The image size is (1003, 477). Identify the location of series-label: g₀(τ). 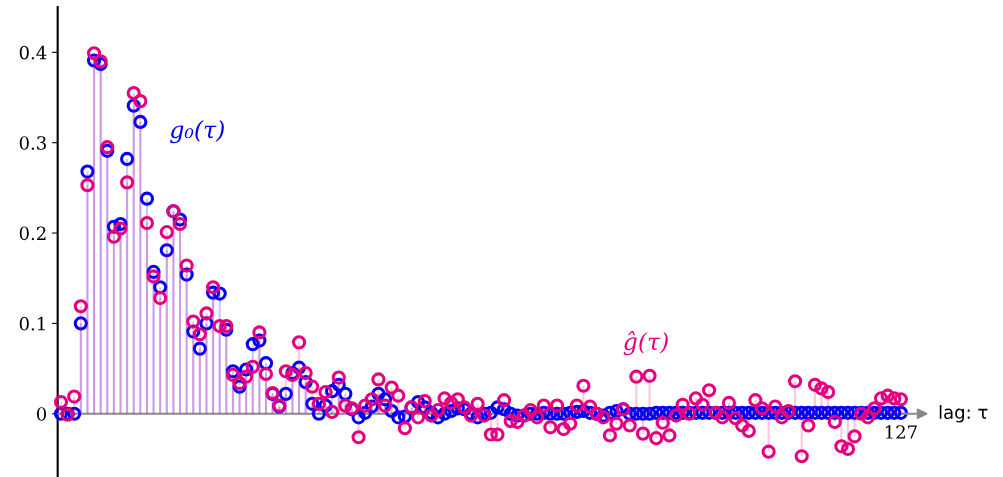
(197, 132).